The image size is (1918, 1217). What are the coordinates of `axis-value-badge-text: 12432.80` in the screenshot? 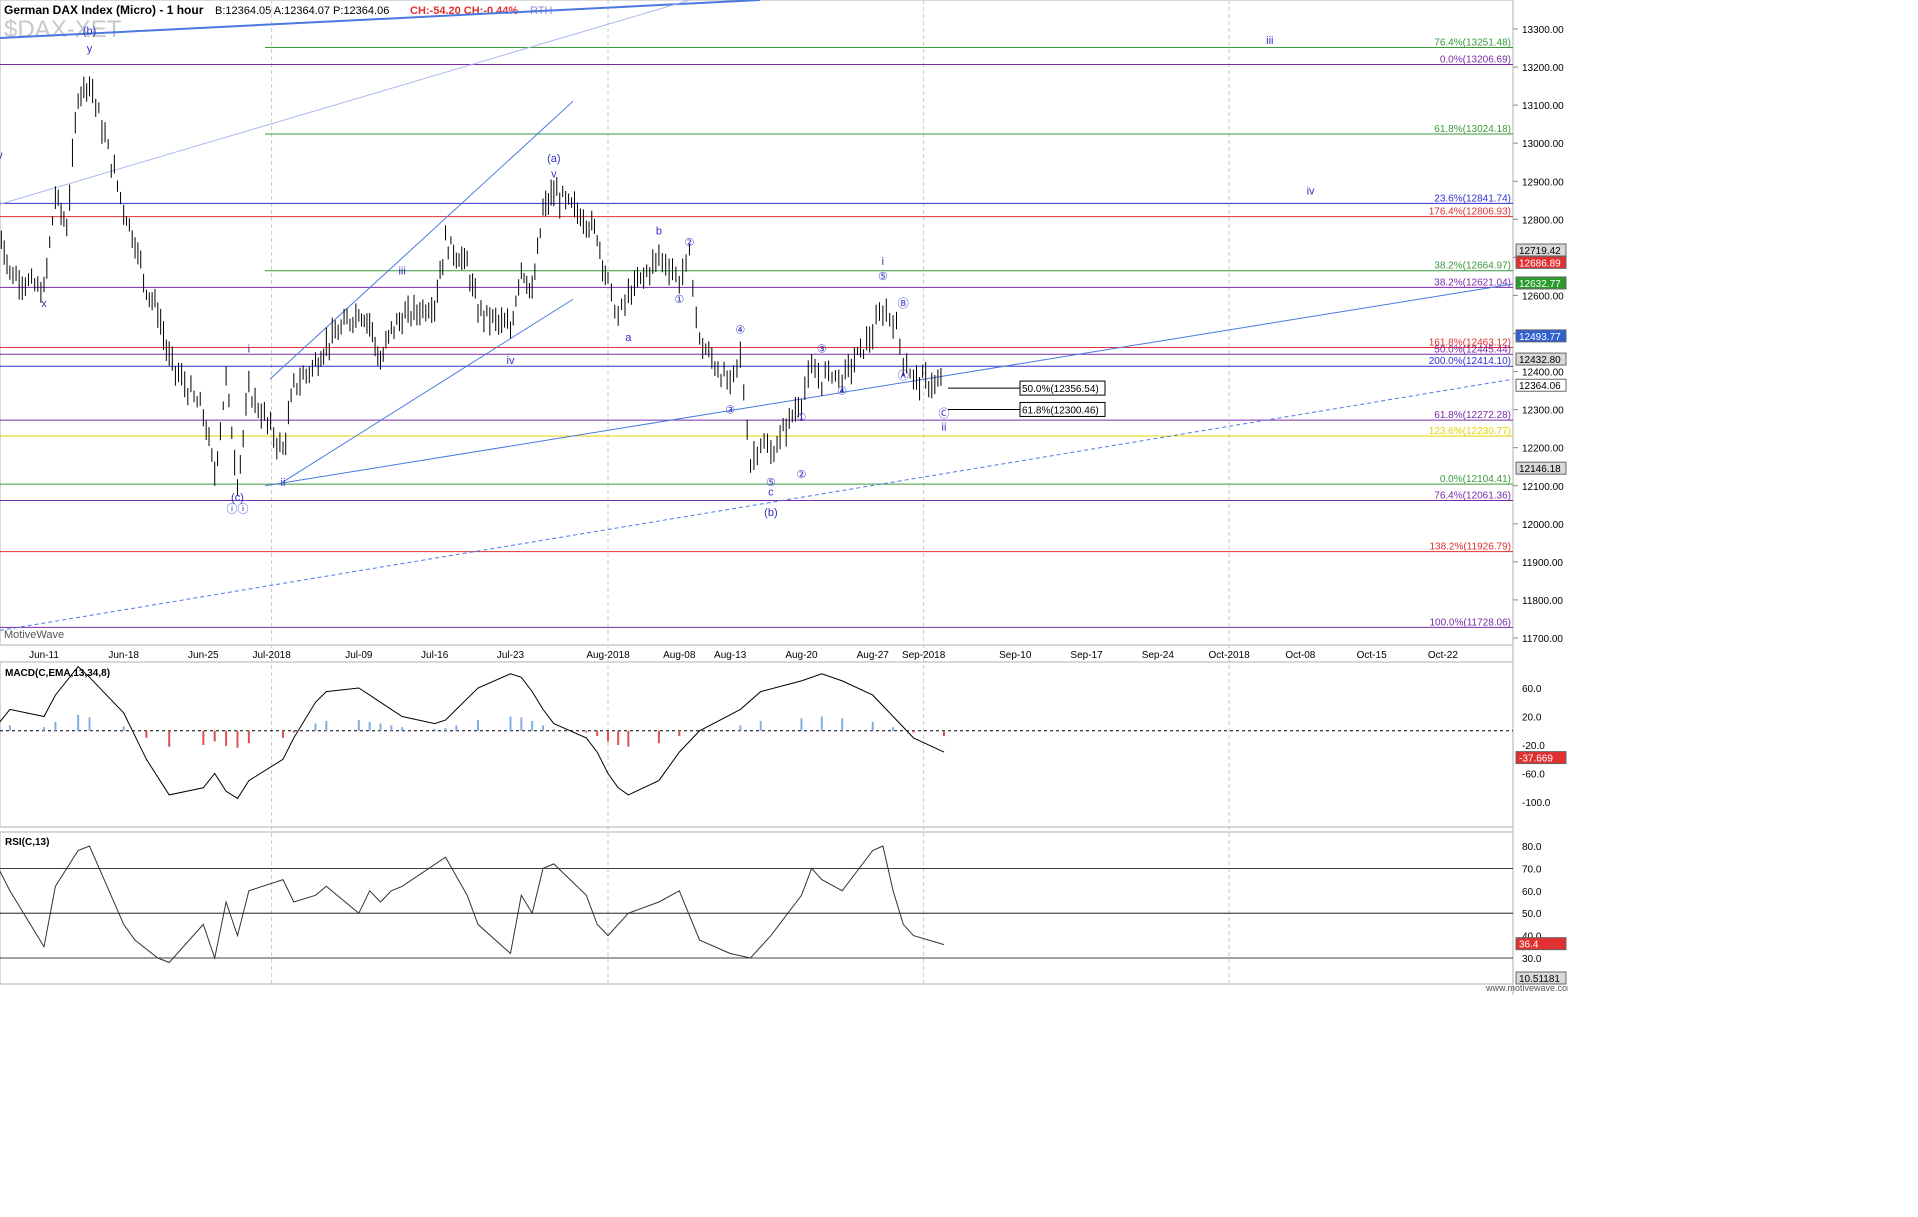 It's located at (1540, 360).